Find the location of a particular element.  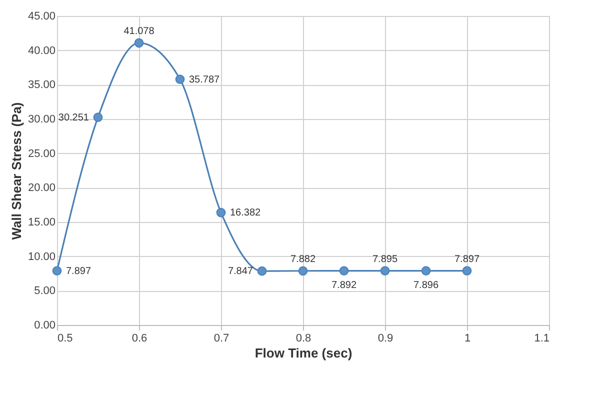

data-label: 7.895 is located at coordinates (385, 259).